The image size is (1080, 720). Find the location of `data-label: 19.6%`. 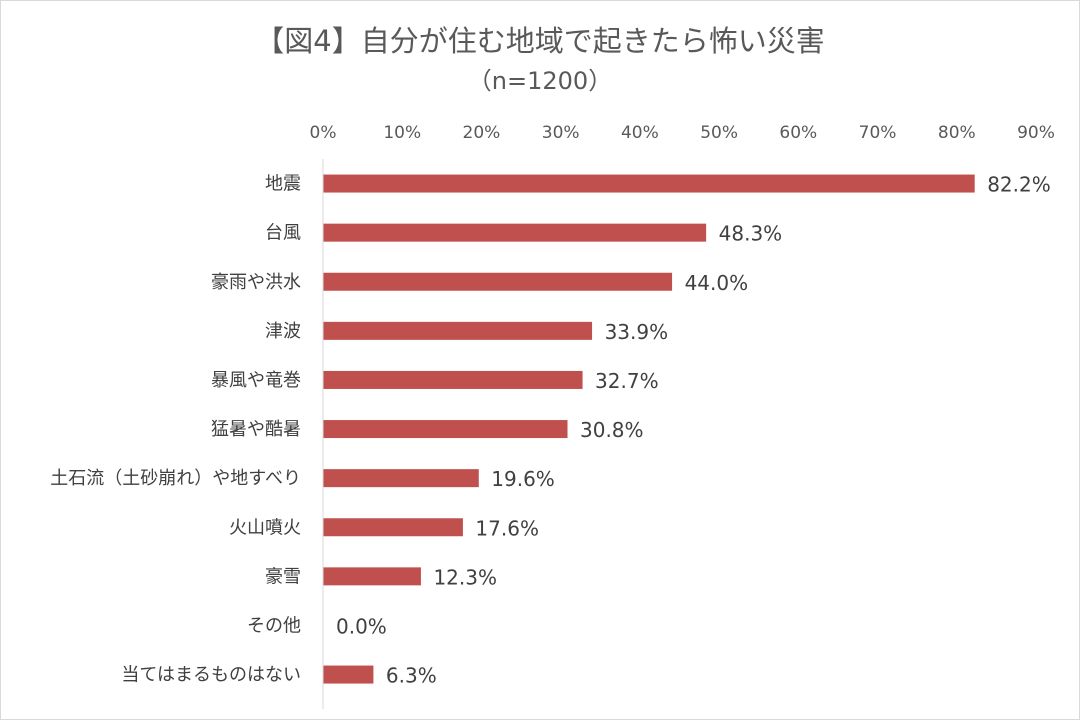

data-label: 19.6% is located at coordinates (523, 479).